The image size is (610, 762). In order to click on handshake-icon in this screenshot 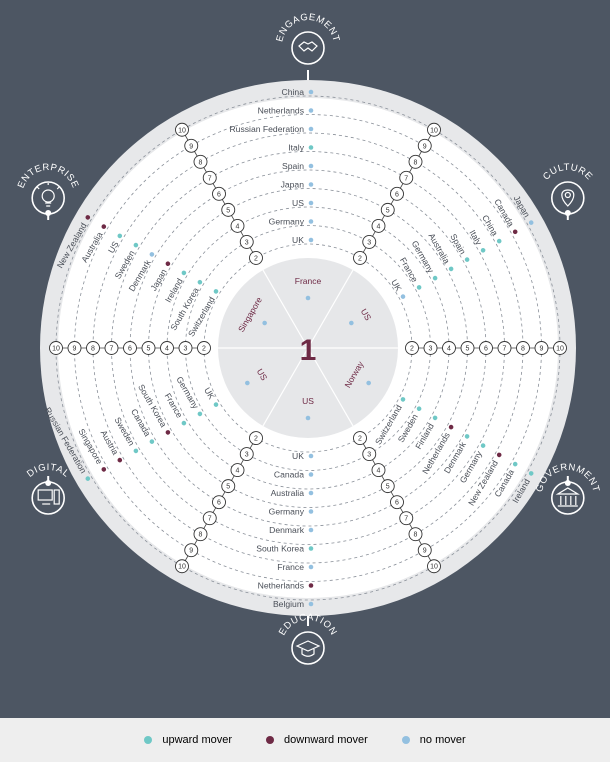, I will do `click(308, 46)`.